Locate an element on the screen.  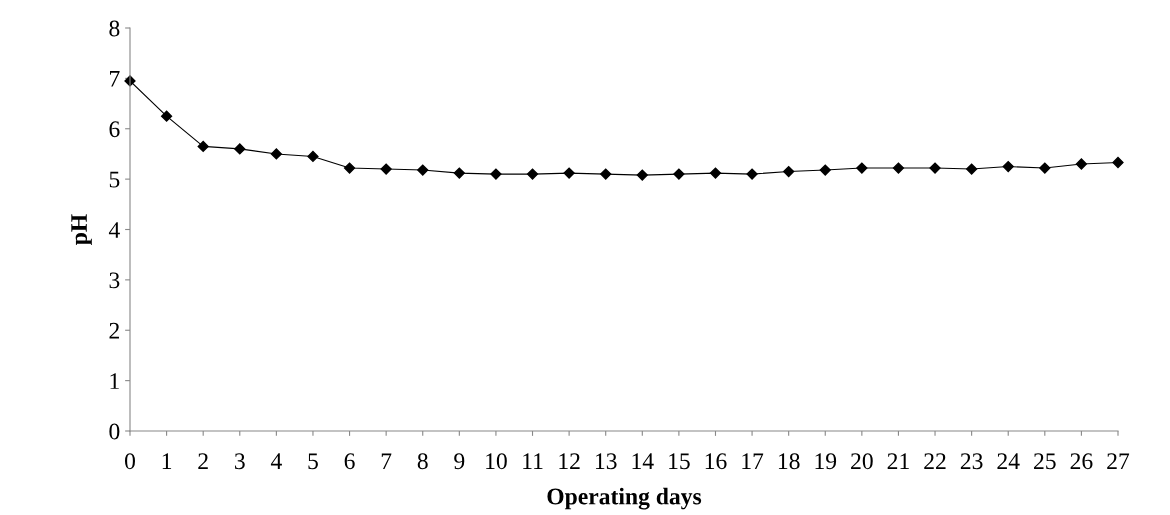
y-tick-label: 4 is located at coordinates (114, 230).